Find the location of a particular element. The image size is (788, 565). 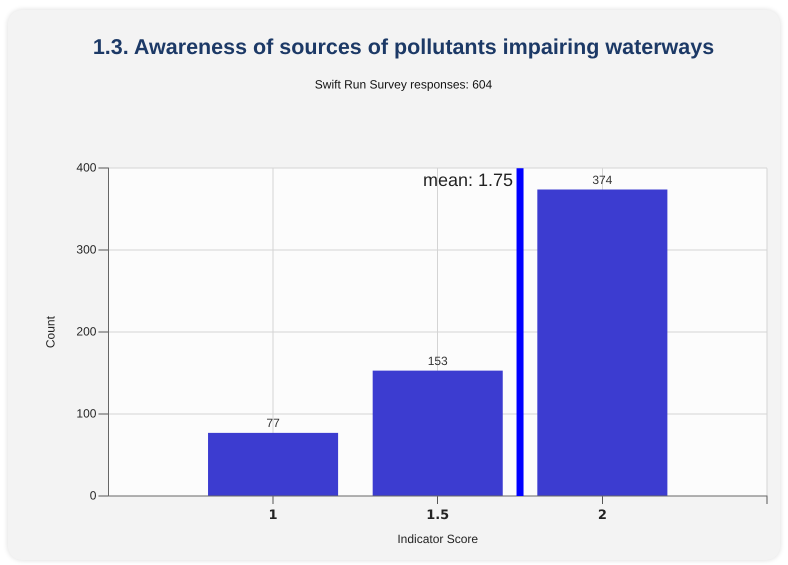

y-axis-title: Count is located at coordinates (51, 331).